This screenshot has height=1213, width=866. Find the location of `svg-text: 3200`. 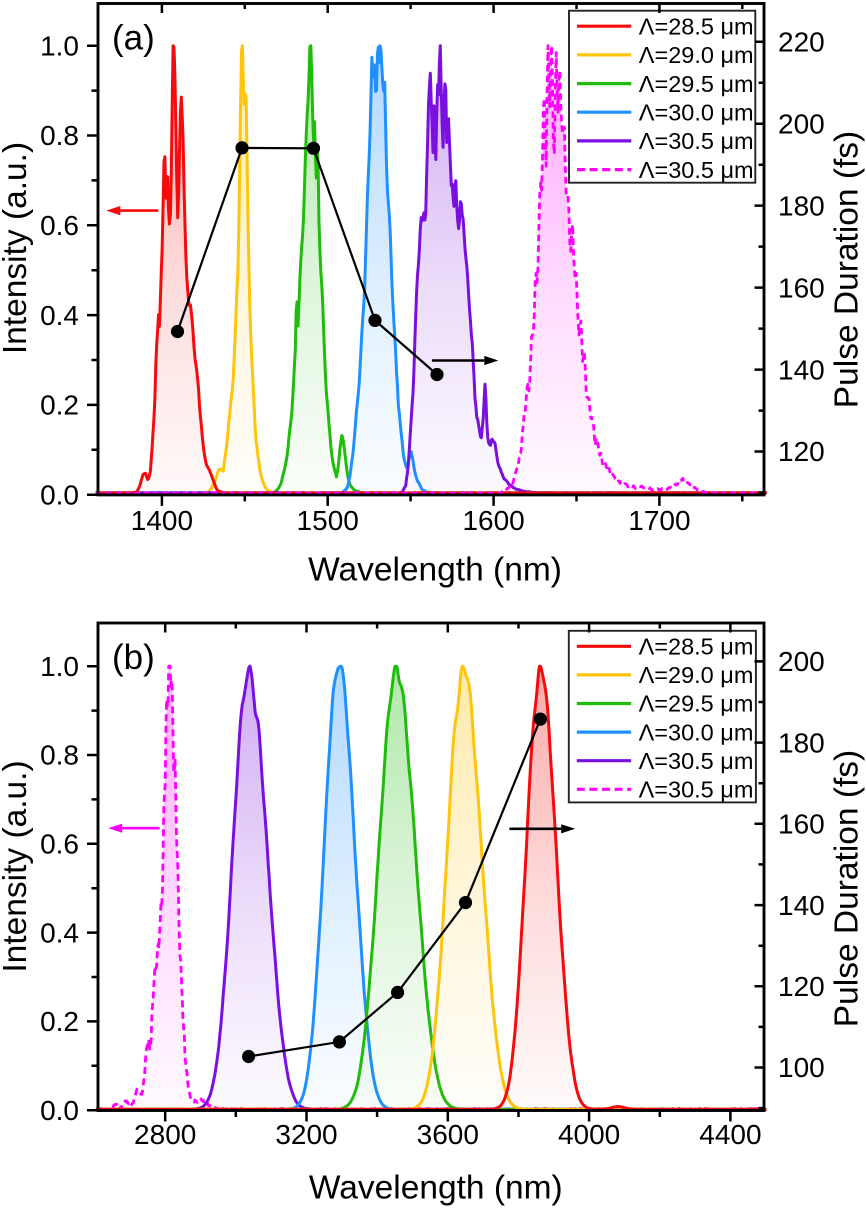

svg-text: 3200 is located at coordinates (306, 1134).